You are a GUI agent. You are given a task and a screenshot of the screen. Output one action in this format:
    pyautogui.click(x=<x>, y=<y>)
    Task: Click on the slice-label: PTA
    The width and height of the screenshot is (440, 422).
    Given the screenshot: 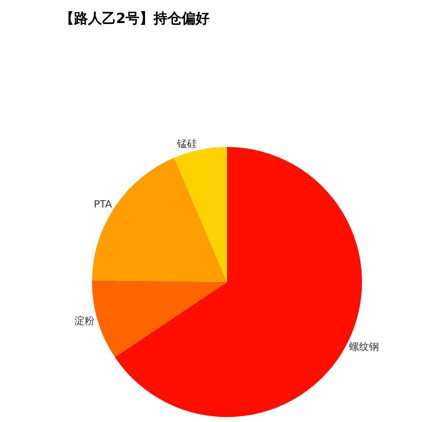 What is the action you would take?
    pyautogui.click(x=103, y=205)
    